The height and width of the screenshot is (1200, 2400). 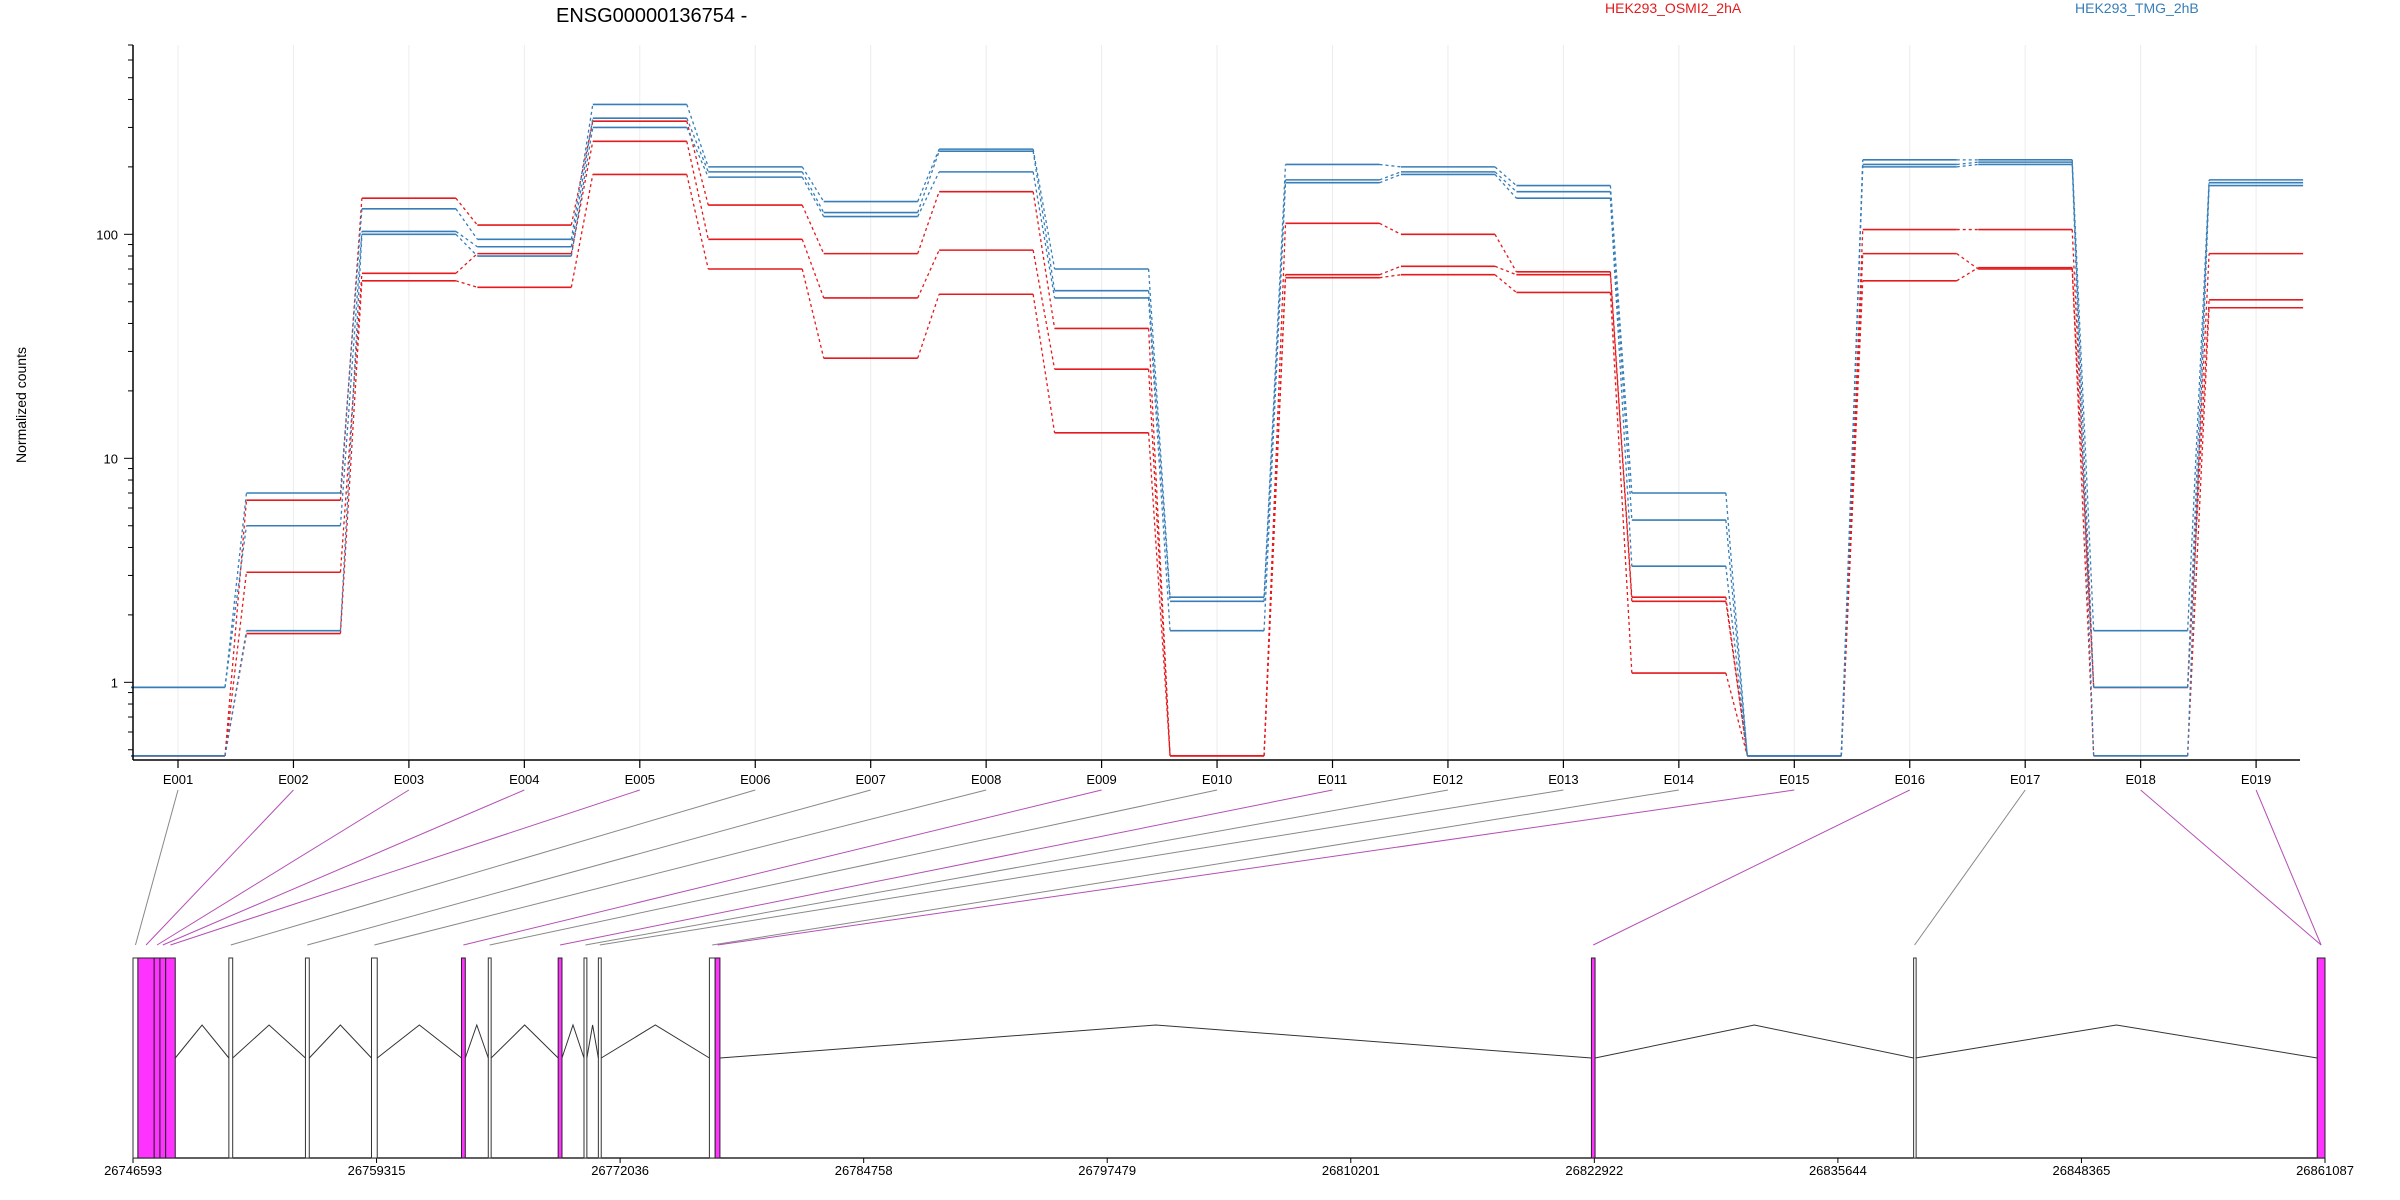 What do you see at coordinates (1563, 779) in the screenshot?
I see `x-tick-label-e013: E013` at bounding box center [1563, 779].